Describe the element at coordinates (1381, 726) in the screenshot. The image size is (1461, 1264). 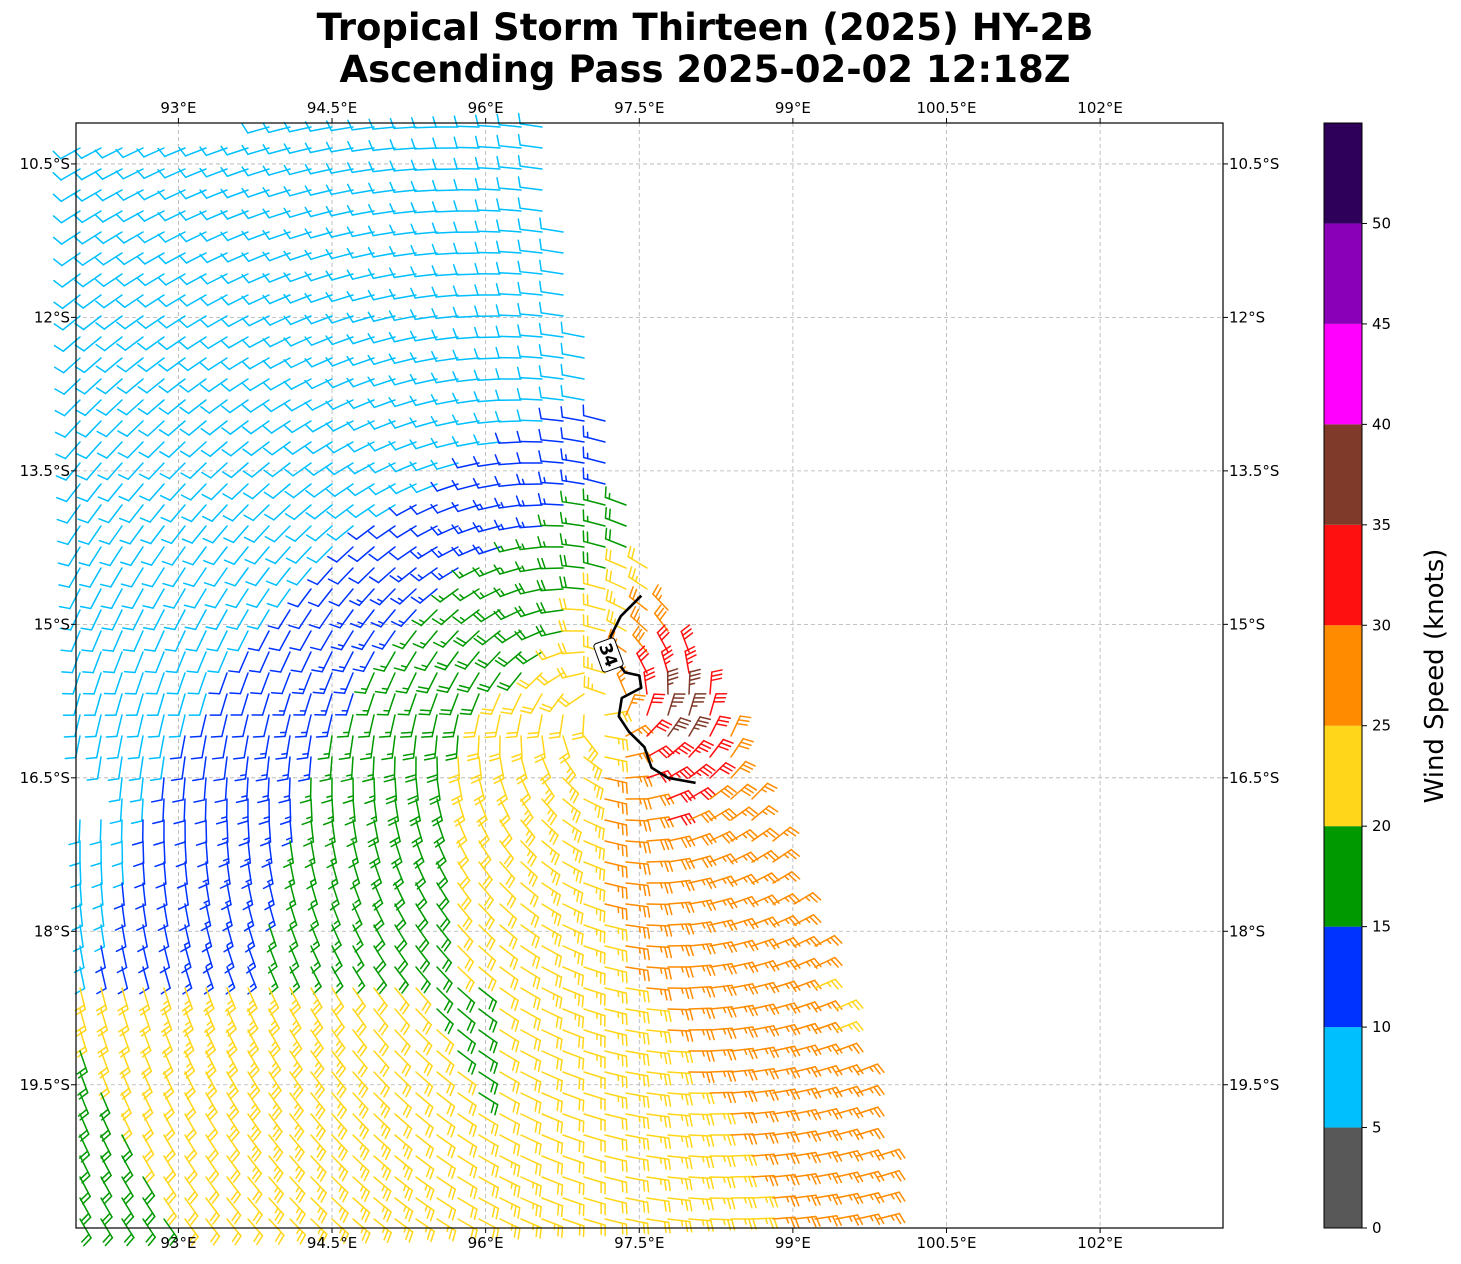
I see `colorbar-tick-label: 25` at that location.